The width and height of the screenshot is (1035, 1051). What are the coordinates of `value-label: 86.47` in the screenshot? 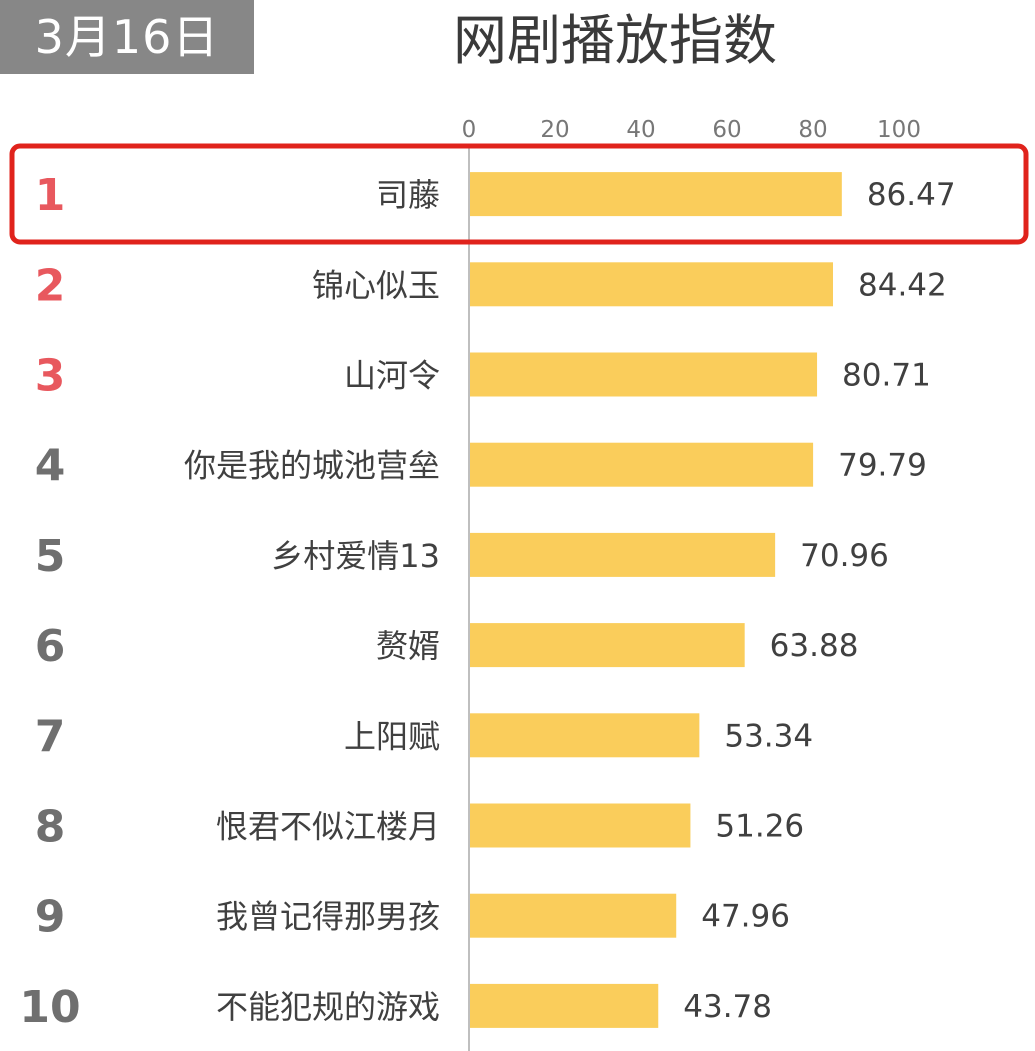 It's located at (911, 195).